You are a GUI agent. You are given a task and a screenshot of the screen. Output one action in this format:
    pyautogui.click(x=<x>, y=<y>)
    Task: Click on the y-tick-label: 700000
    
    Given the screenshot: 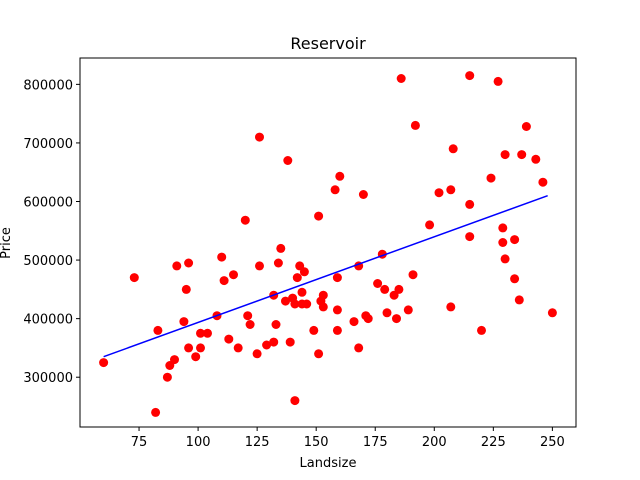 What is the action you would take?
    pyautogui.click(x=48, y=144)
    